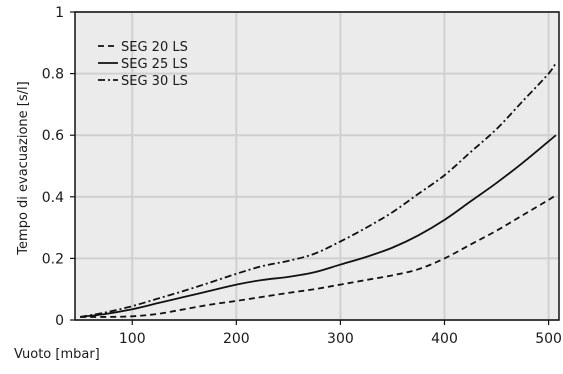 Image resolution: width=563 pixels, height=374 pixels. I want to click on y-axis-label: Tempo di evacuazione [s/l], so click(23, 168).